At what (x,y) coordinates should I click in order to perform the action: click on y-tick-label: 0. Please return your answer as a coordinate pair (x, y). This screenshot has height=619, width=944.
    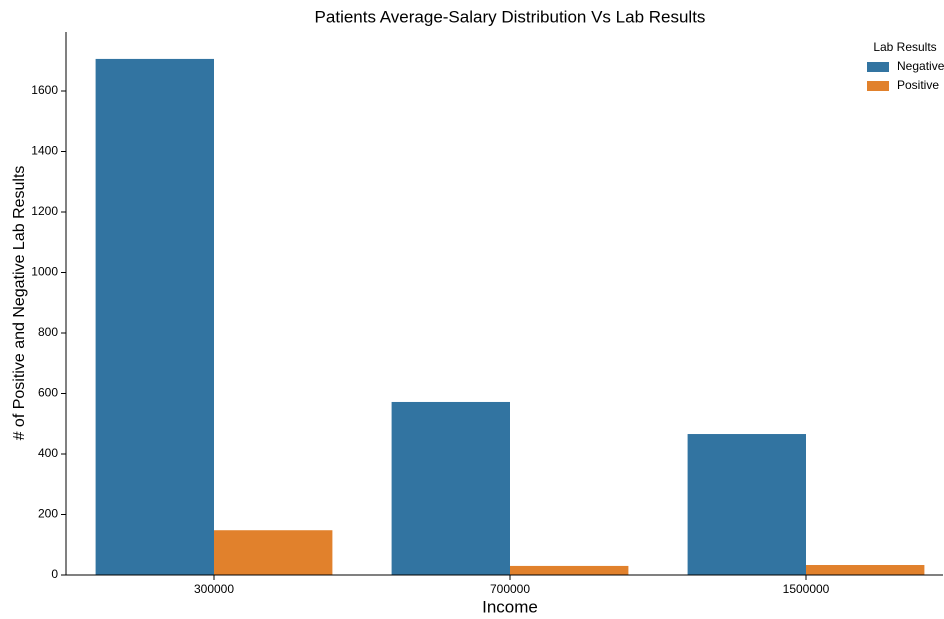
    Looking at the image, I should click on (54, 574).